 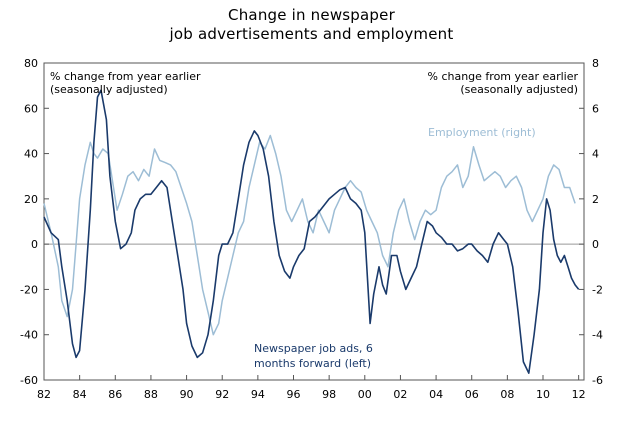 I want to click on x-tick-label: 92, so click(x=222, y=394).